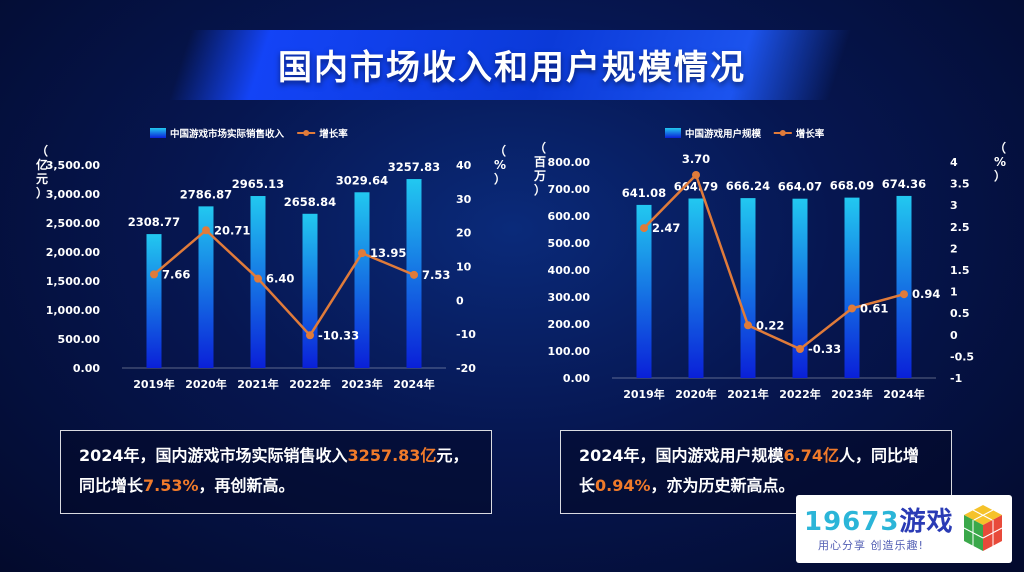 This screenshot has height=572, width=1024. What do you see at coordinates (464, 233) in the screenshot?
I see `y-tick-right: 20` at bounding box center [464, 233].